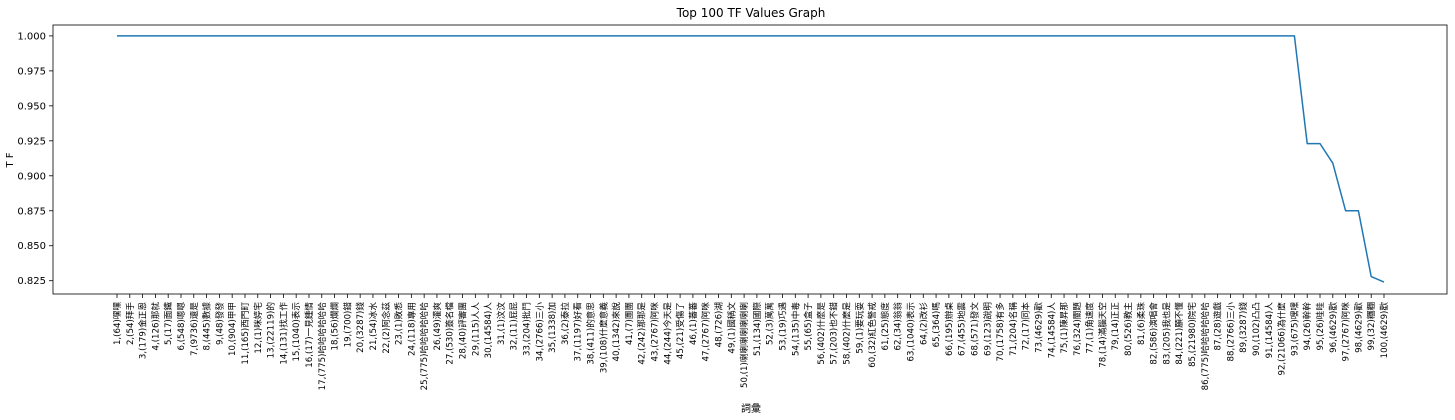  What do you see at coordinates (821, 333) in the screenshot?
I see `x-tick-label: 56,(402)什麼是` at bounding box center [821, 333].